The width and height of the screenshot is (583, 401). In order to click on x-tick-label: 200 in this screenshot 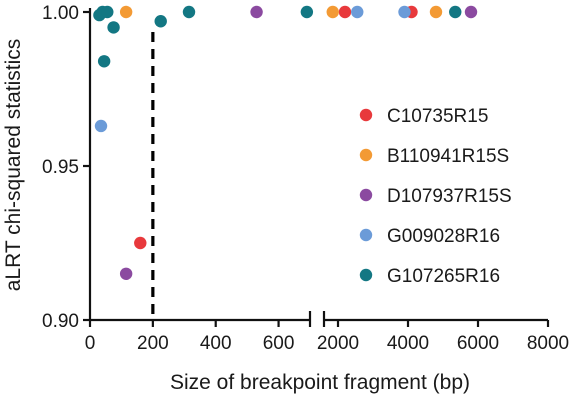, I will do `click(153, 343)`.